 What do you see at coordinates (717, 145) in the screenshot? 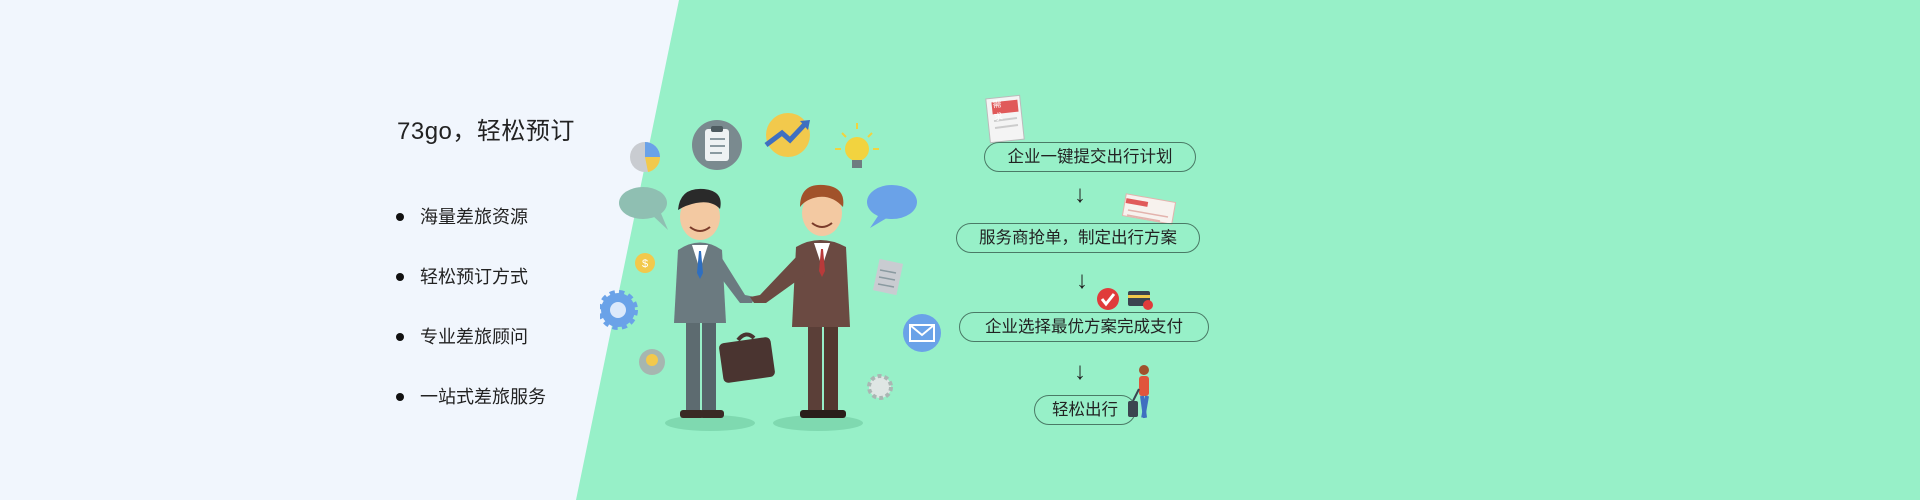
I see `clipboard-icon` at bounding box center [717, 145].